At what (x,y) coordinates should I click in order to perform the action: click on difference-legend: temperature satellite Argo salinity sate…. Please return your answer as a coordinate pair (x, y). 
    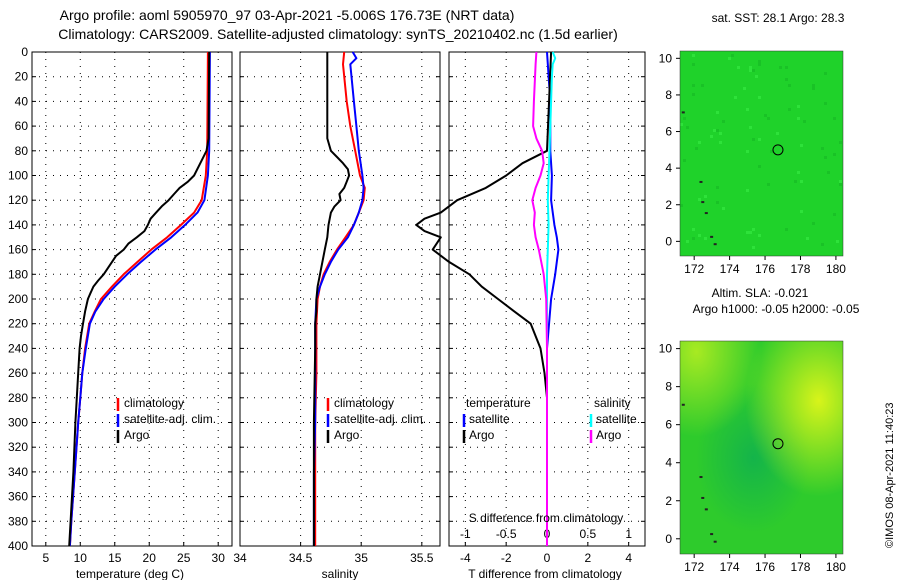
    Looking at the image, I should click on (549, 419).